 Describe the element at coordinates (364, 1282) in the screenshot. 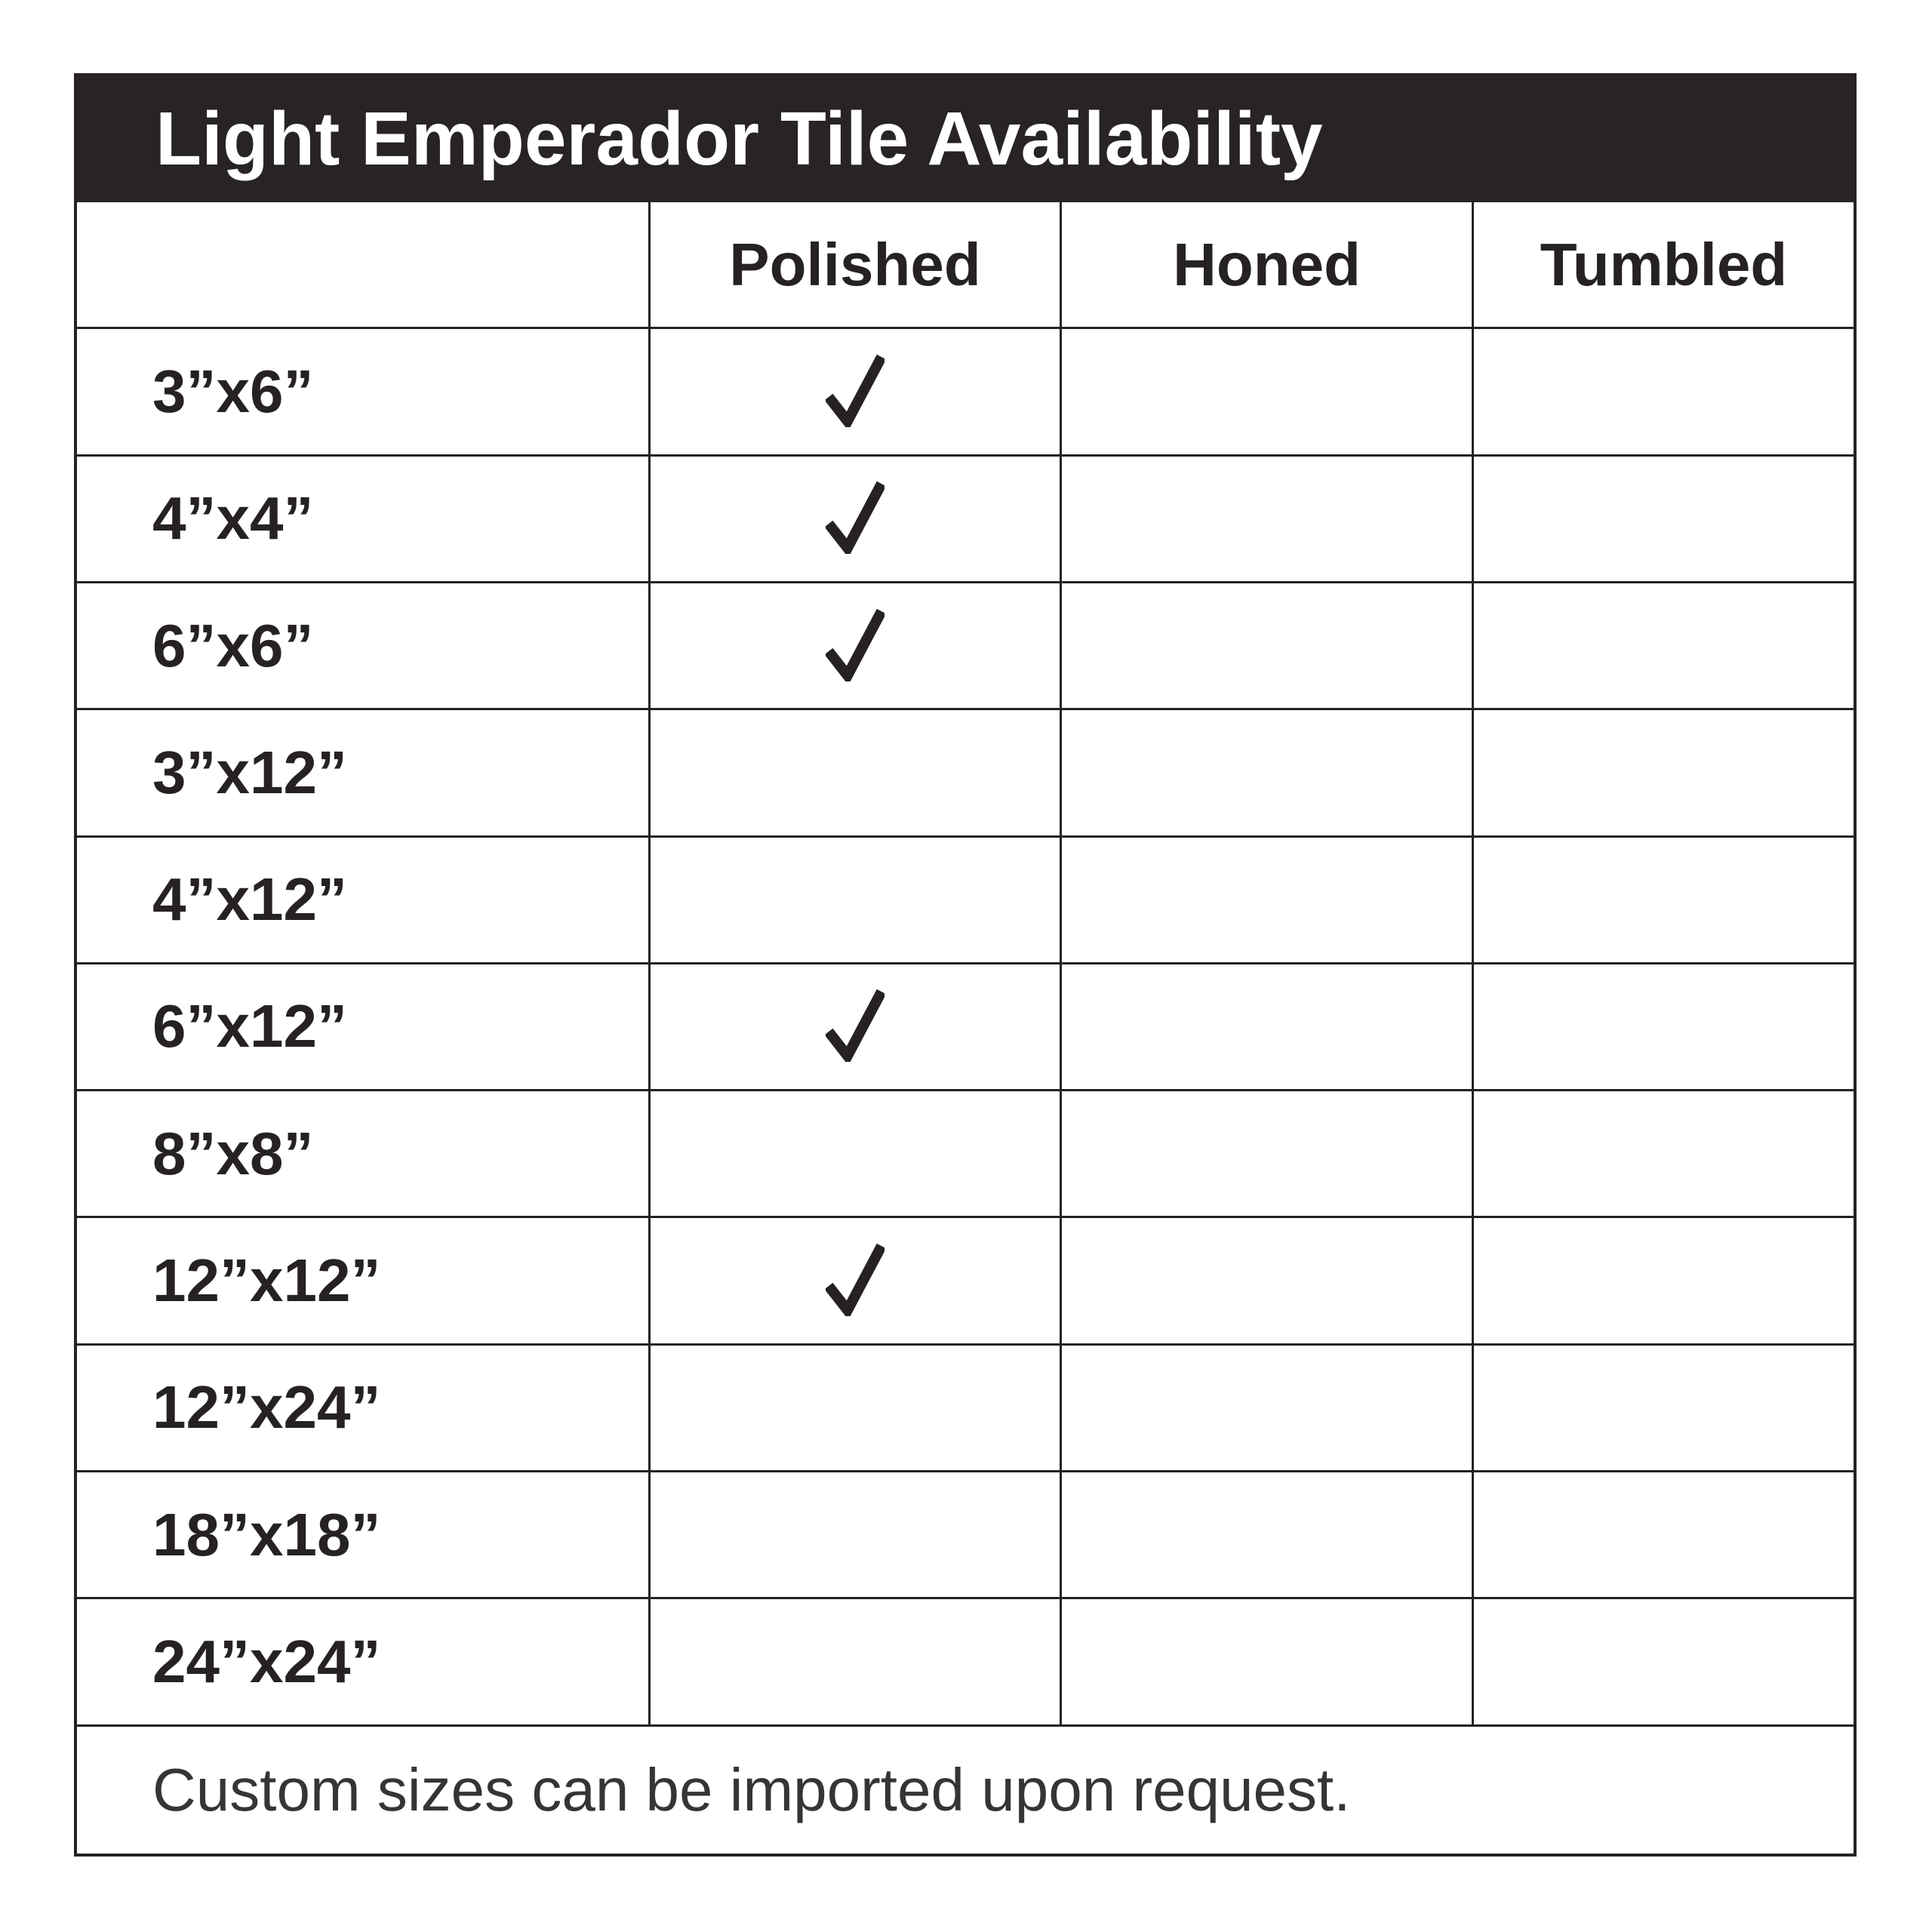

I see `size-cell: 12”x12”` at that location.